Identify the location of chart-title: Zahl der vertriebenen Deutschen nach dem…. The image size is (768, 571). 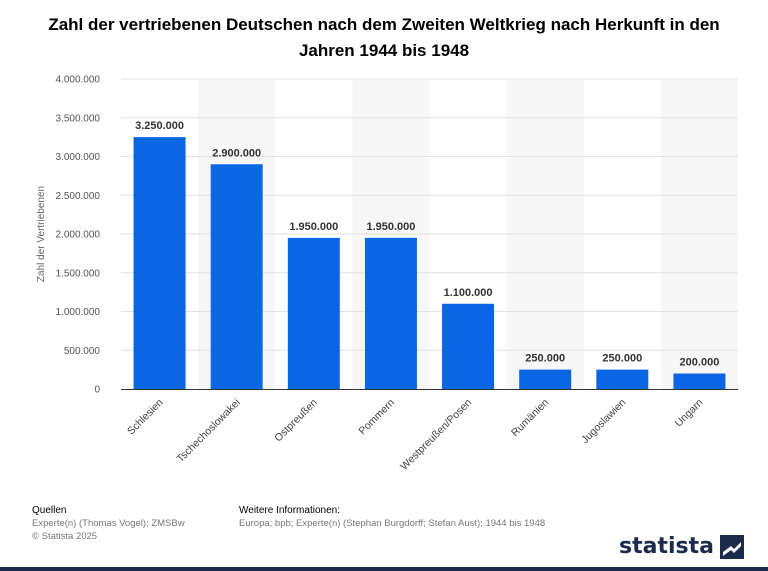
(384, 37).